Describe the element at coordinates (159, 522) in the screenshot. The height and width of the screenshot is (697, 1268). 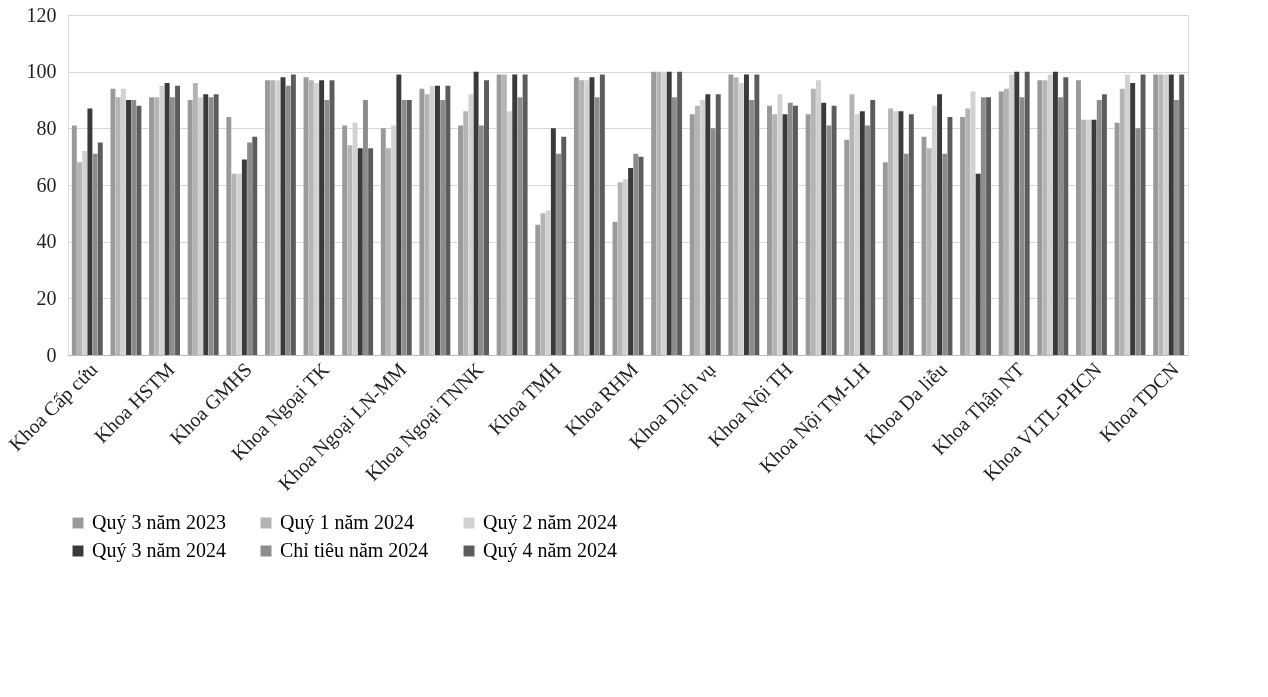
I see `legend-label: Quý 3 năm 2023` at that location.